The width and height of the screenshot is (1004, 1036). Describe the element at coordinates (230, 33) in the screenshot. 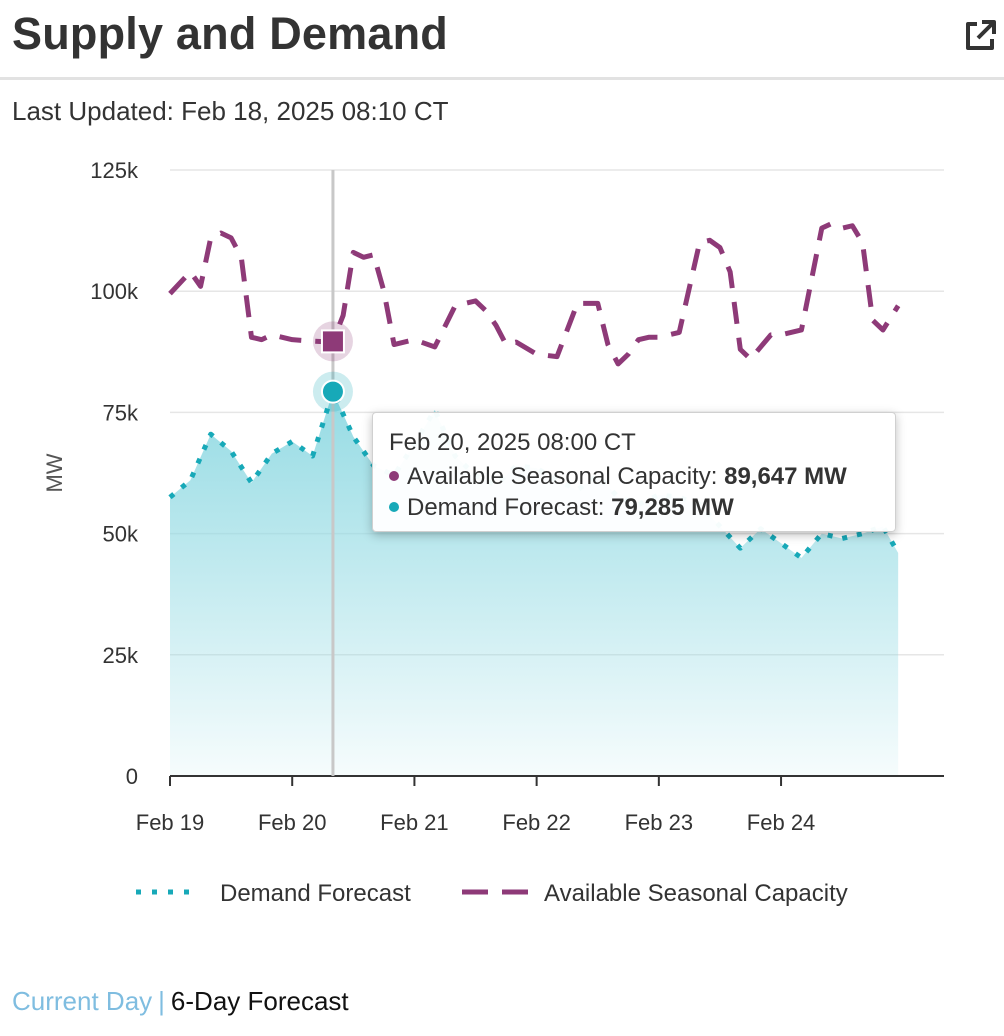

I see `page-title: Supply and Demand` at that location.